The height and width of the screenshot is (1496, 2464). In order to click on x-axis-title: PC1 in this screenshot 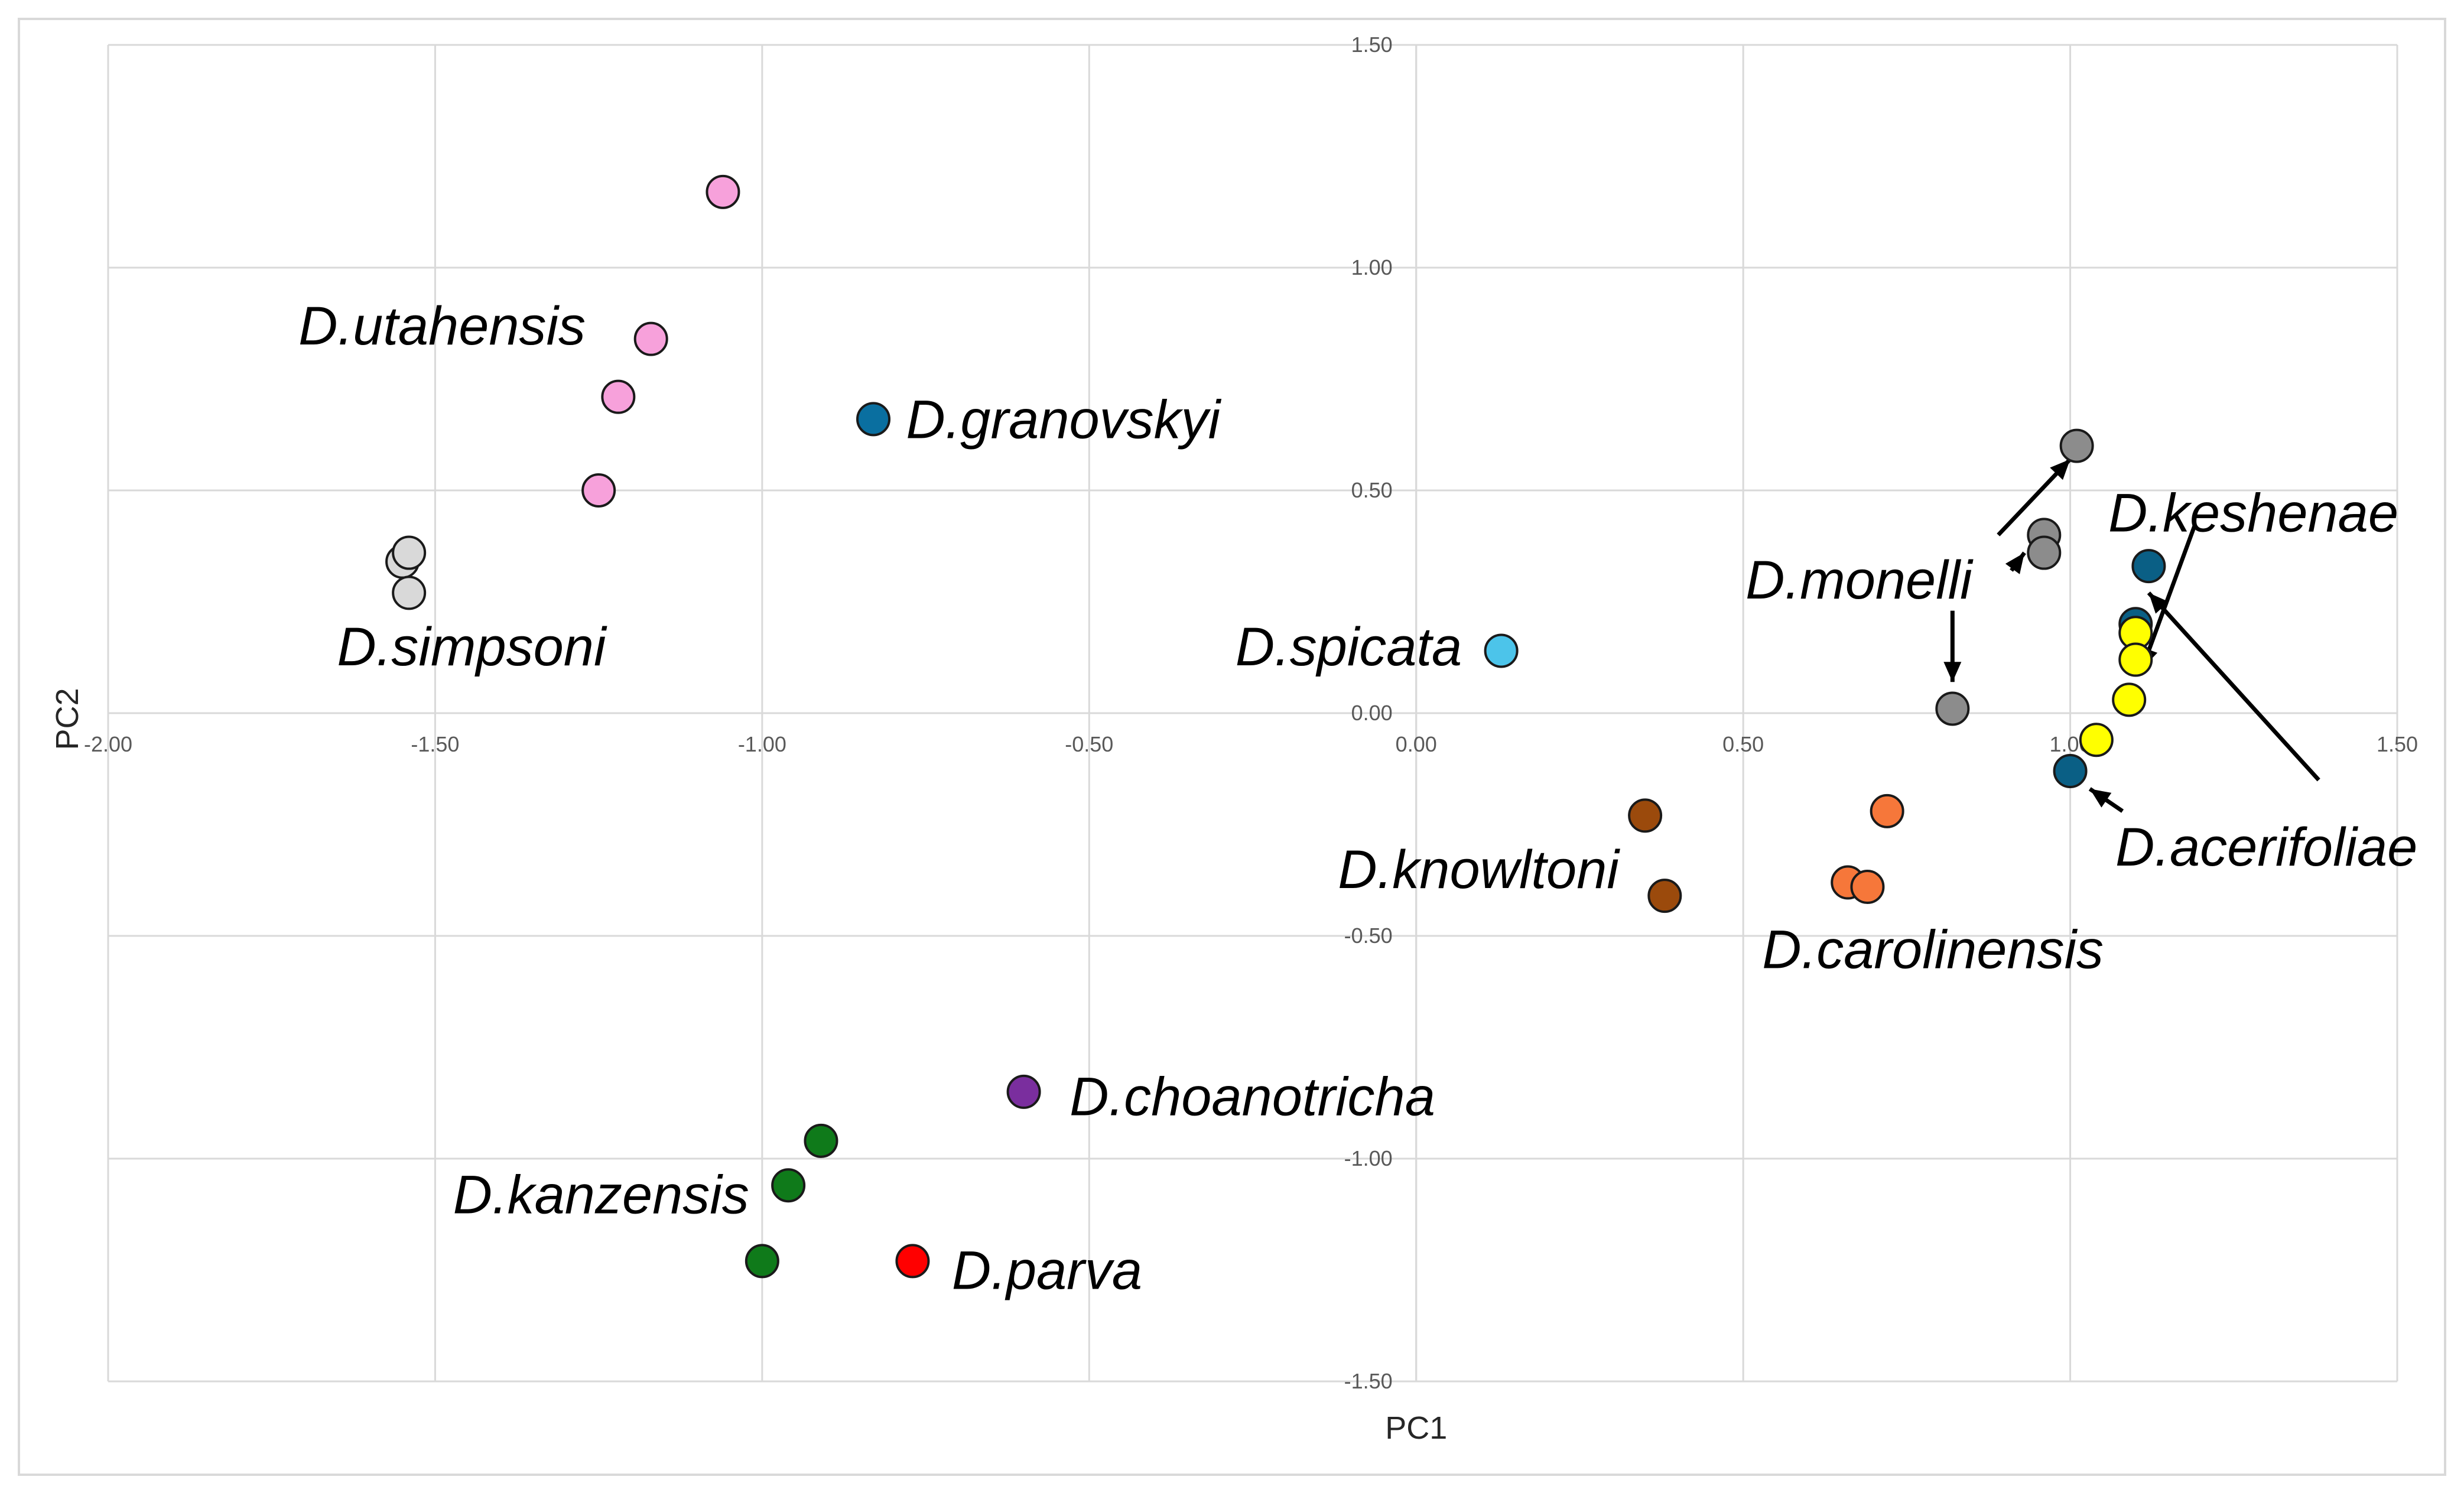, I will do `click(1416, 1428)`.